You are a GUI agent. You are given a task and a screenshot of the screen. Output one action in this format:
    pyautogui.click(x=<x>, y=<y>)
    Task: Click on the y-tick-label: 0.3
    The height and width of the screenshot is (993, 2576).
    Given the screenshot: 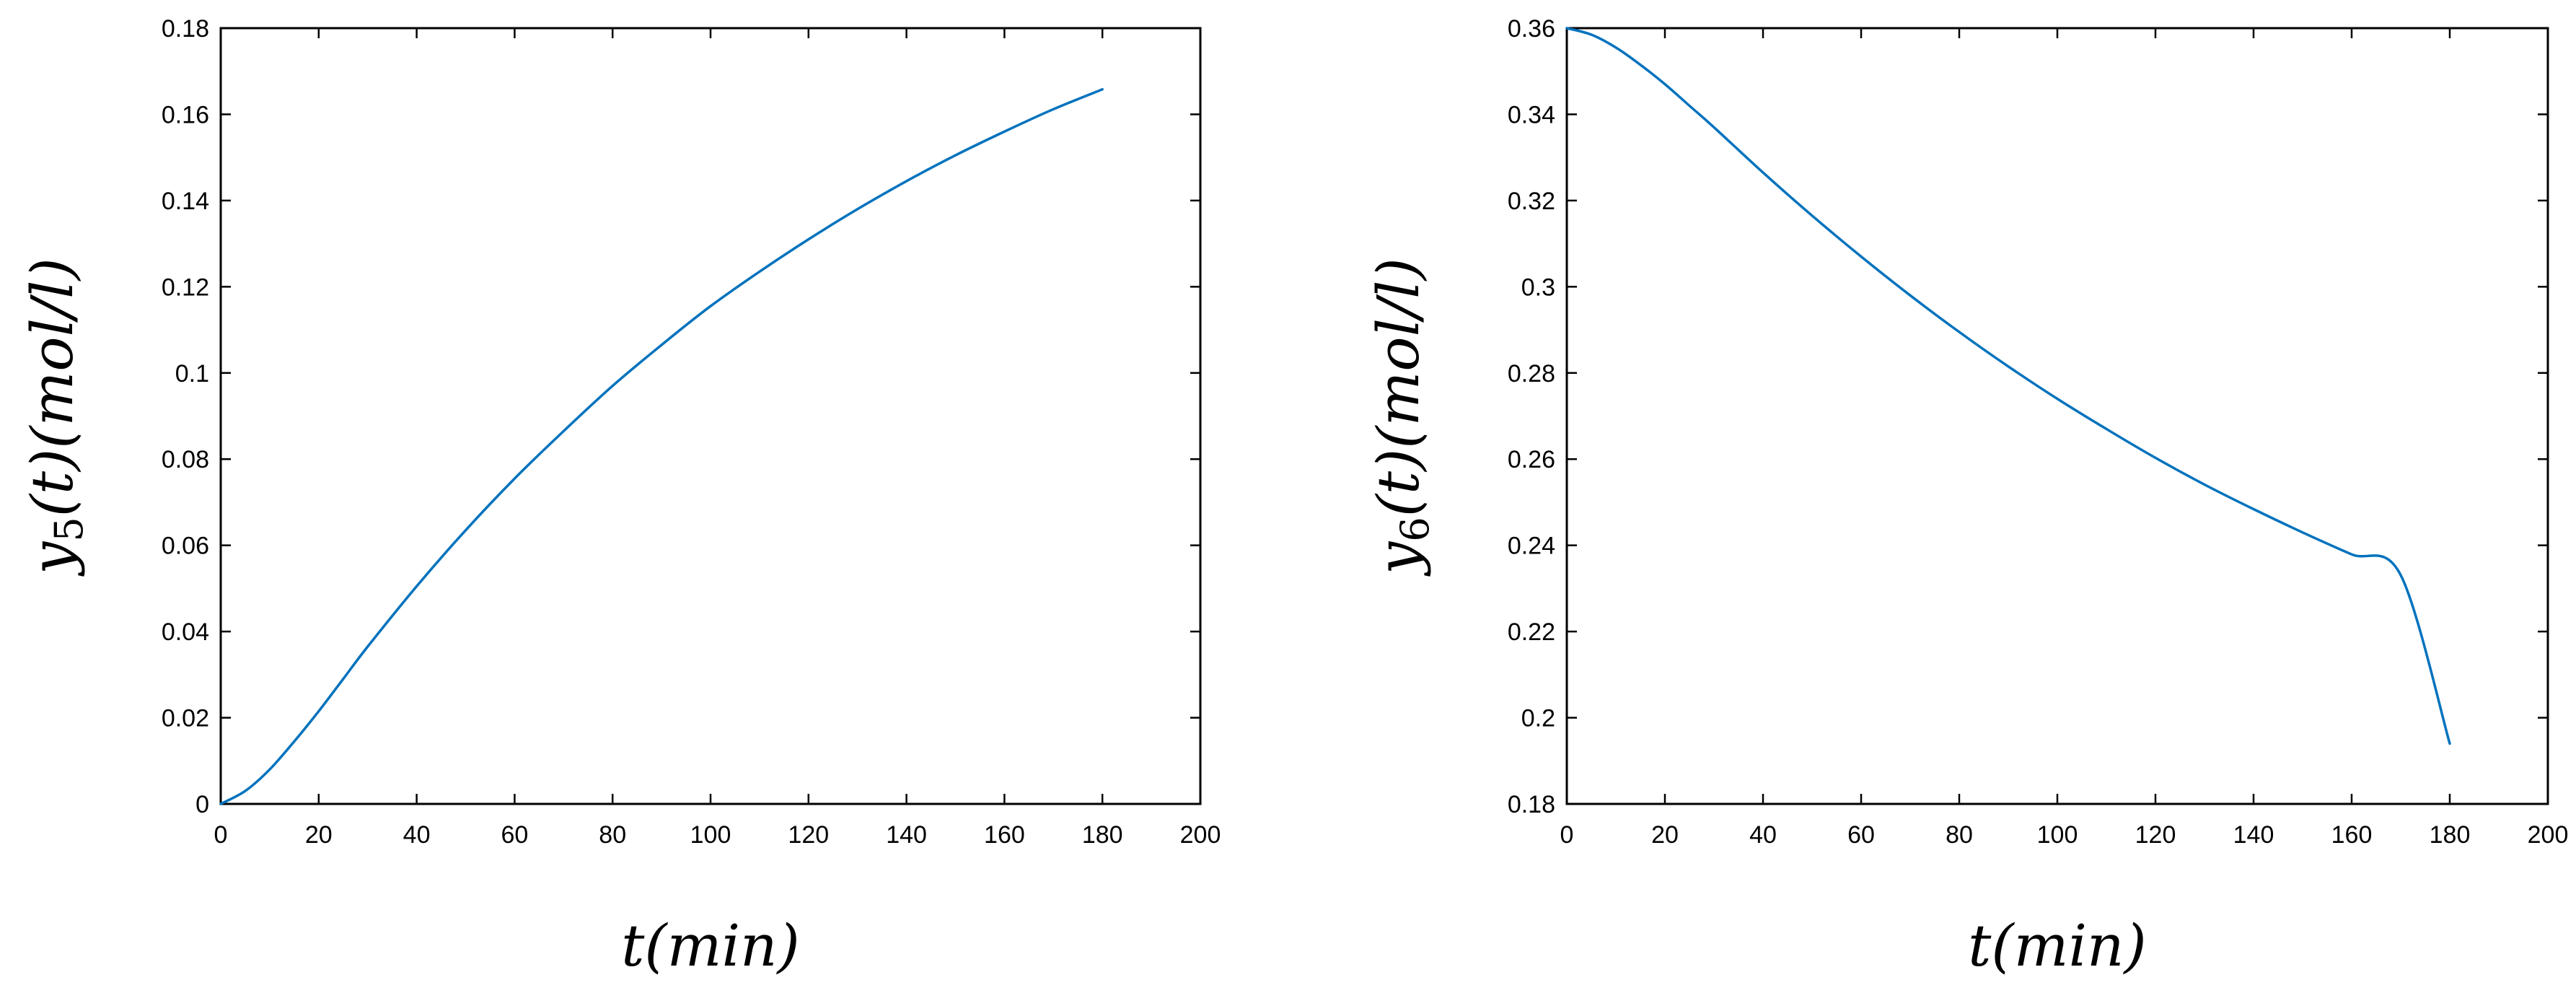 What is the action you would take?
    pyautogui.click(x=1538, y=287)
    